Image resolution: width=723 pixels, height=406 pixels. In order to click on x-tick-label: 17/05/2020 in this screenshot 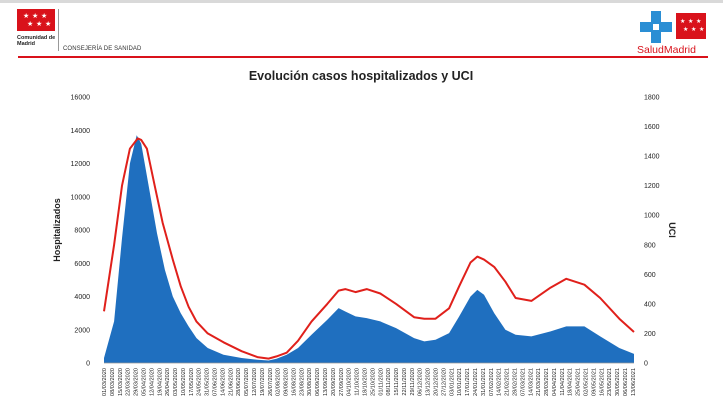, I will do `click(192, 382)`.